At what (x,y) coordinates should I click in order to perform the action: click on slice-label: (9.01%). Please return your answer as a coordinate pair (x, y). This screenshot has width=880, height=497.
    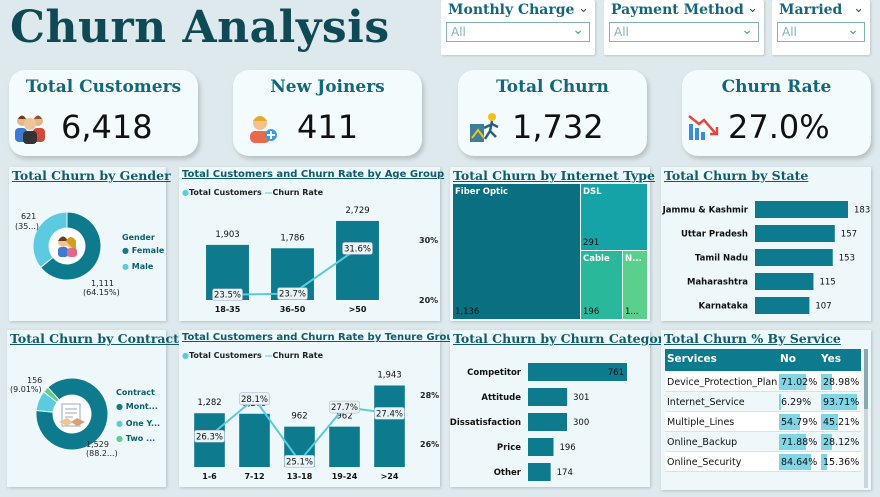
    Looking at the image, I should click on (26, 389).